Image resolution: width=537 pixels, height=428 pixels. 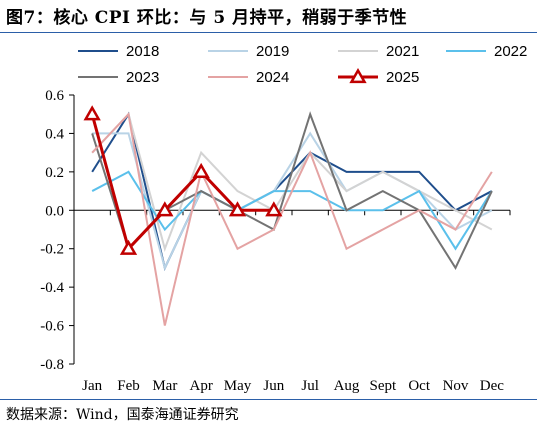 I want to click on source-note: 数据来源：Wind，国泰海通证券研究, so click(x=122, y=415).